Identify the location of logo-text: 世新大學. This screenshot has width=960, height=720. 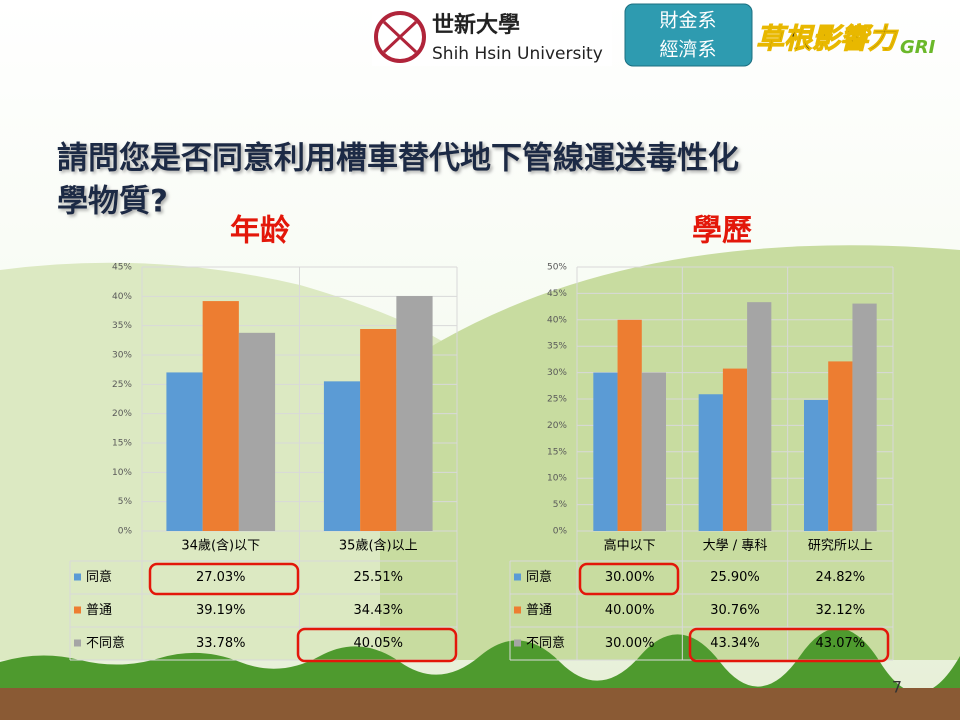
(476, 25).